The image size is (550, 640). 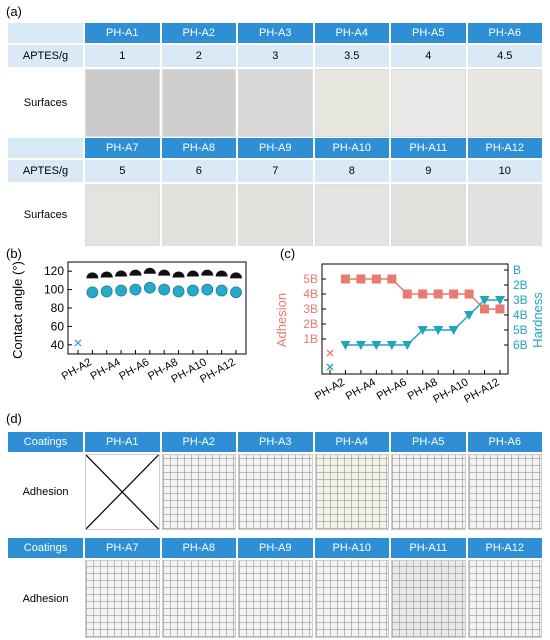 I want to click on surfaces-row-label: Surfaces, so click(x=45, y=103).